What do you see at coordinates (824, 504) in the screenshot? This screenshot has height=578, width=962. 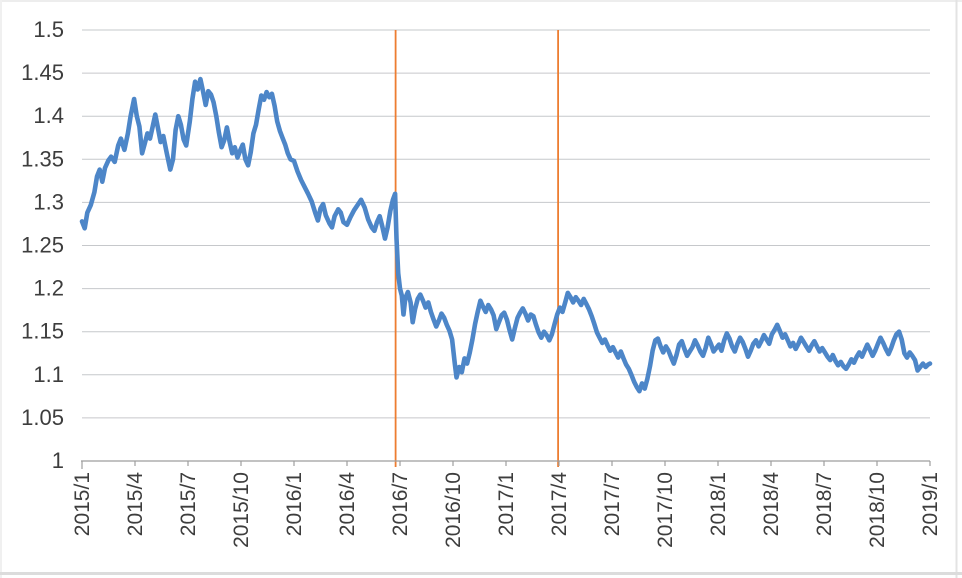 I see `x-axis-label: 2018/7` at bounding box center [824, 504].